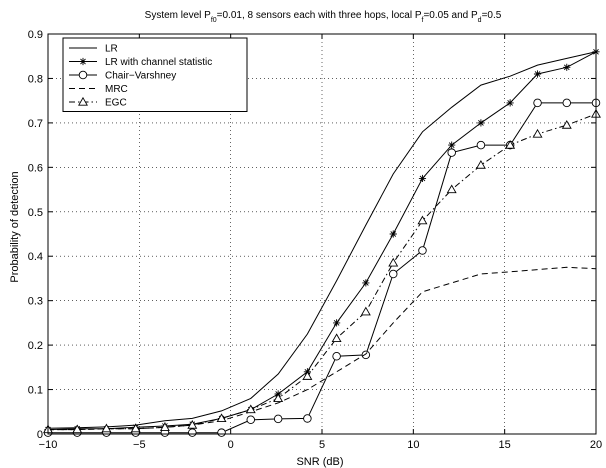 The height and width of the screenshot is (468, 606). What do you see at coordinates (35, 124) in the screenshot?
I see `y-tick-label: 0.7` at bounding box center [35, 124].